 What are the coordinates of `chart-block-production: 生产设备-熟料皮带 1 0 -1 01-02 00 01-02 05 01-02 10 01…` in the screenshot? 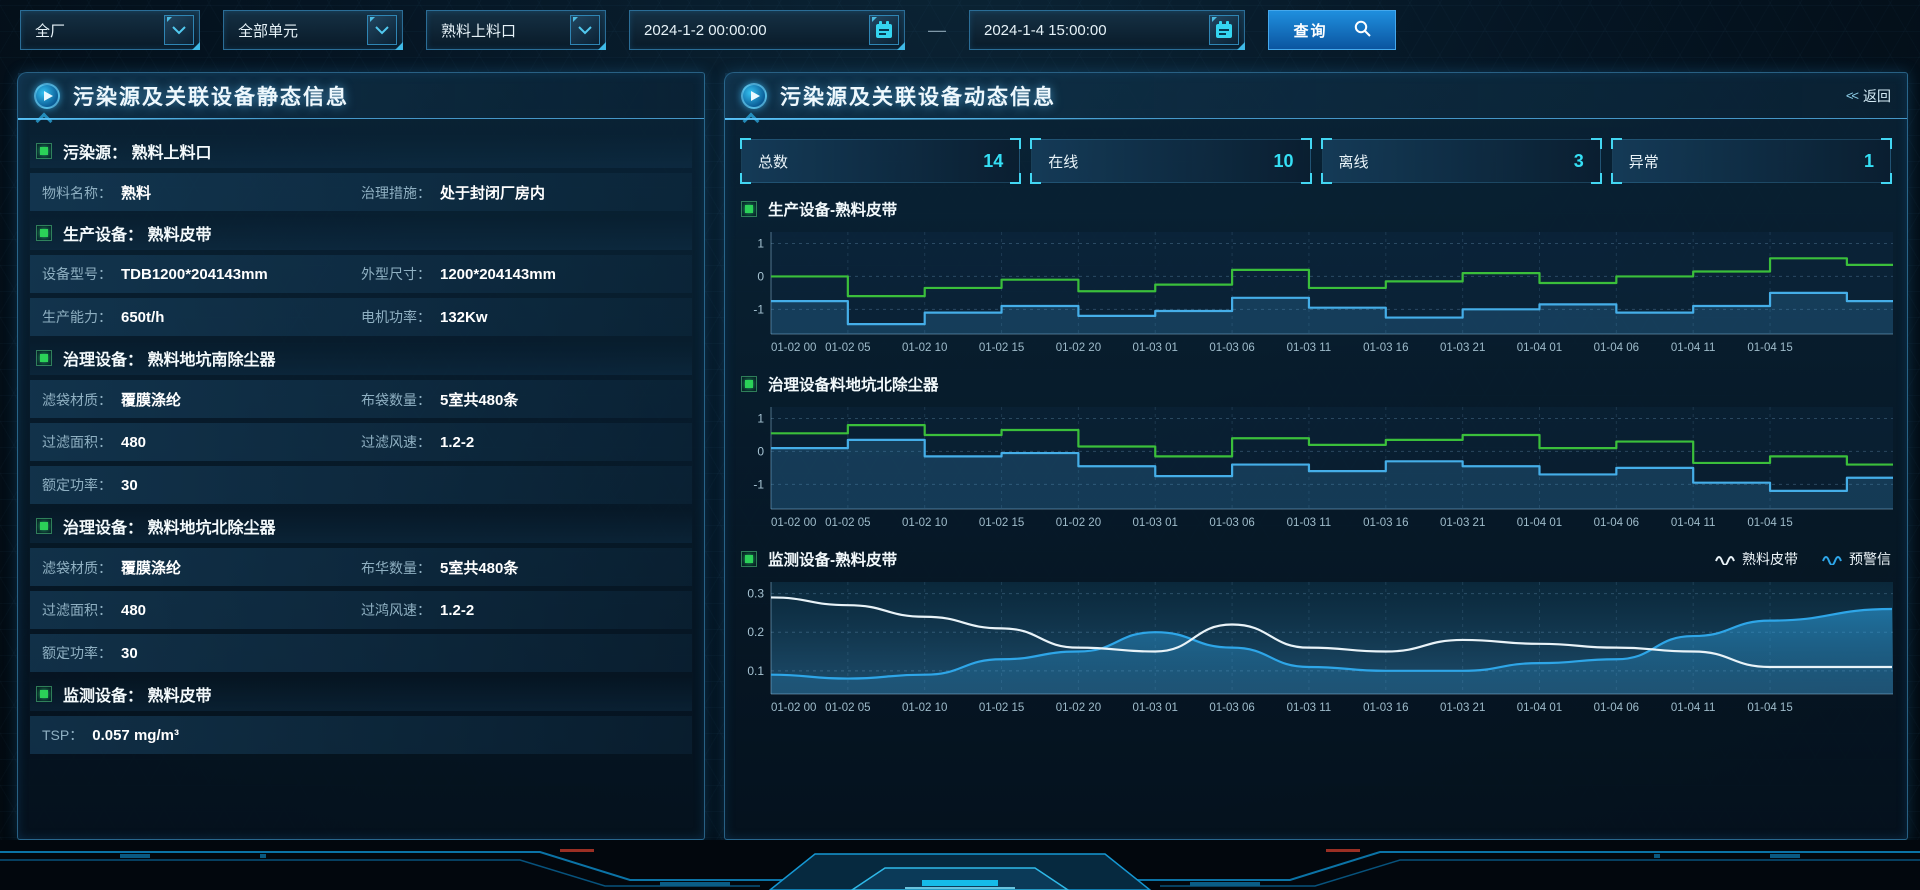 It's located at (1317, 277).